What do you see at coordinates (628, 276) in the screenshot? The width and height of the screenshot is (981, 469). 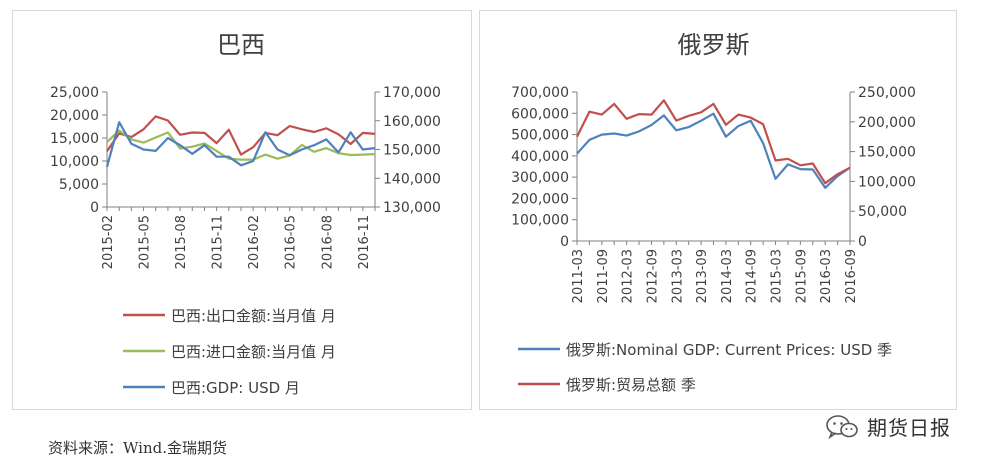 I see `russia-x-tick-label: 2012-03` at bounding box center [628, 276].